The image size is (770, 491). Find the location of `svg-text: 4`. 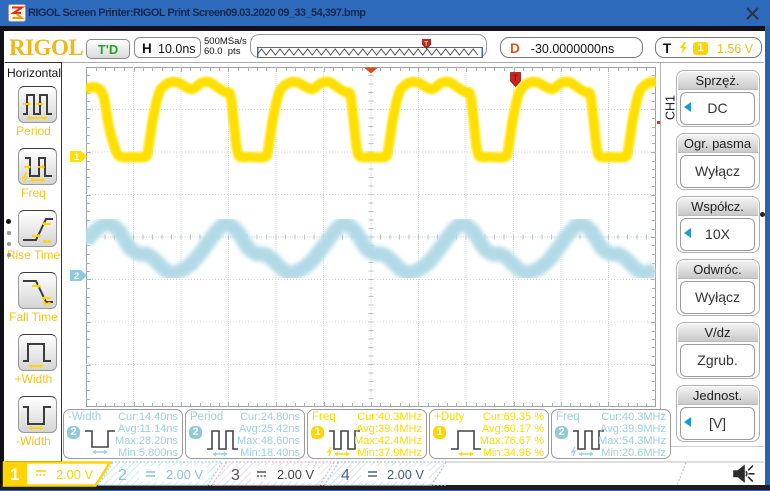

svg-text: 4 is located at coordinates (345, 475).